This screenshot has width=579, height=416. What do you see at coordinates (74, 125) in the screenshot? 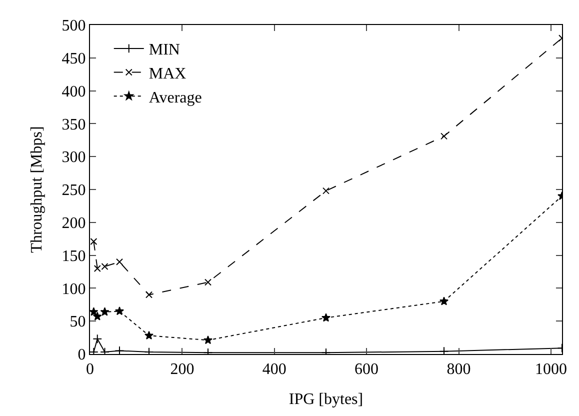
I see `y-tick-label: 350` at bounding box center [74, 125].